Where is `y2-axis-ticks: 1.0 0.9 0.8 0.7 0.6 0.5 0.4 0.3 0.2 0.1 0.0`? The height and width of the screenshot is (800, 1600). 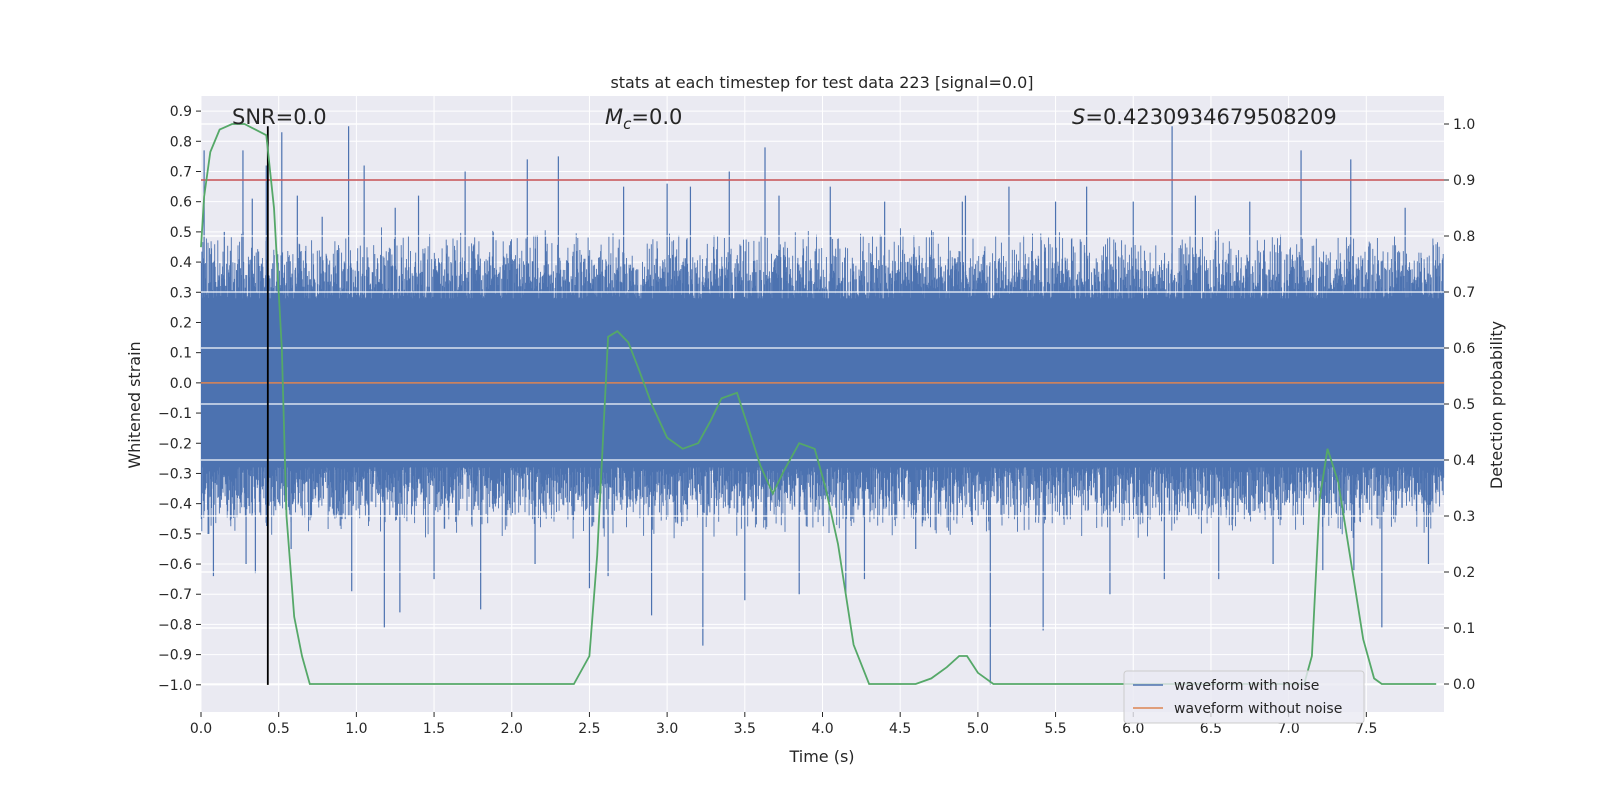 y2-axis-ticks: 1.0 0.9 0.8 0.7 0.6 0.5 0.4 0.3 0.2 0.1 0.0 is located at coordinates (1459, 405).